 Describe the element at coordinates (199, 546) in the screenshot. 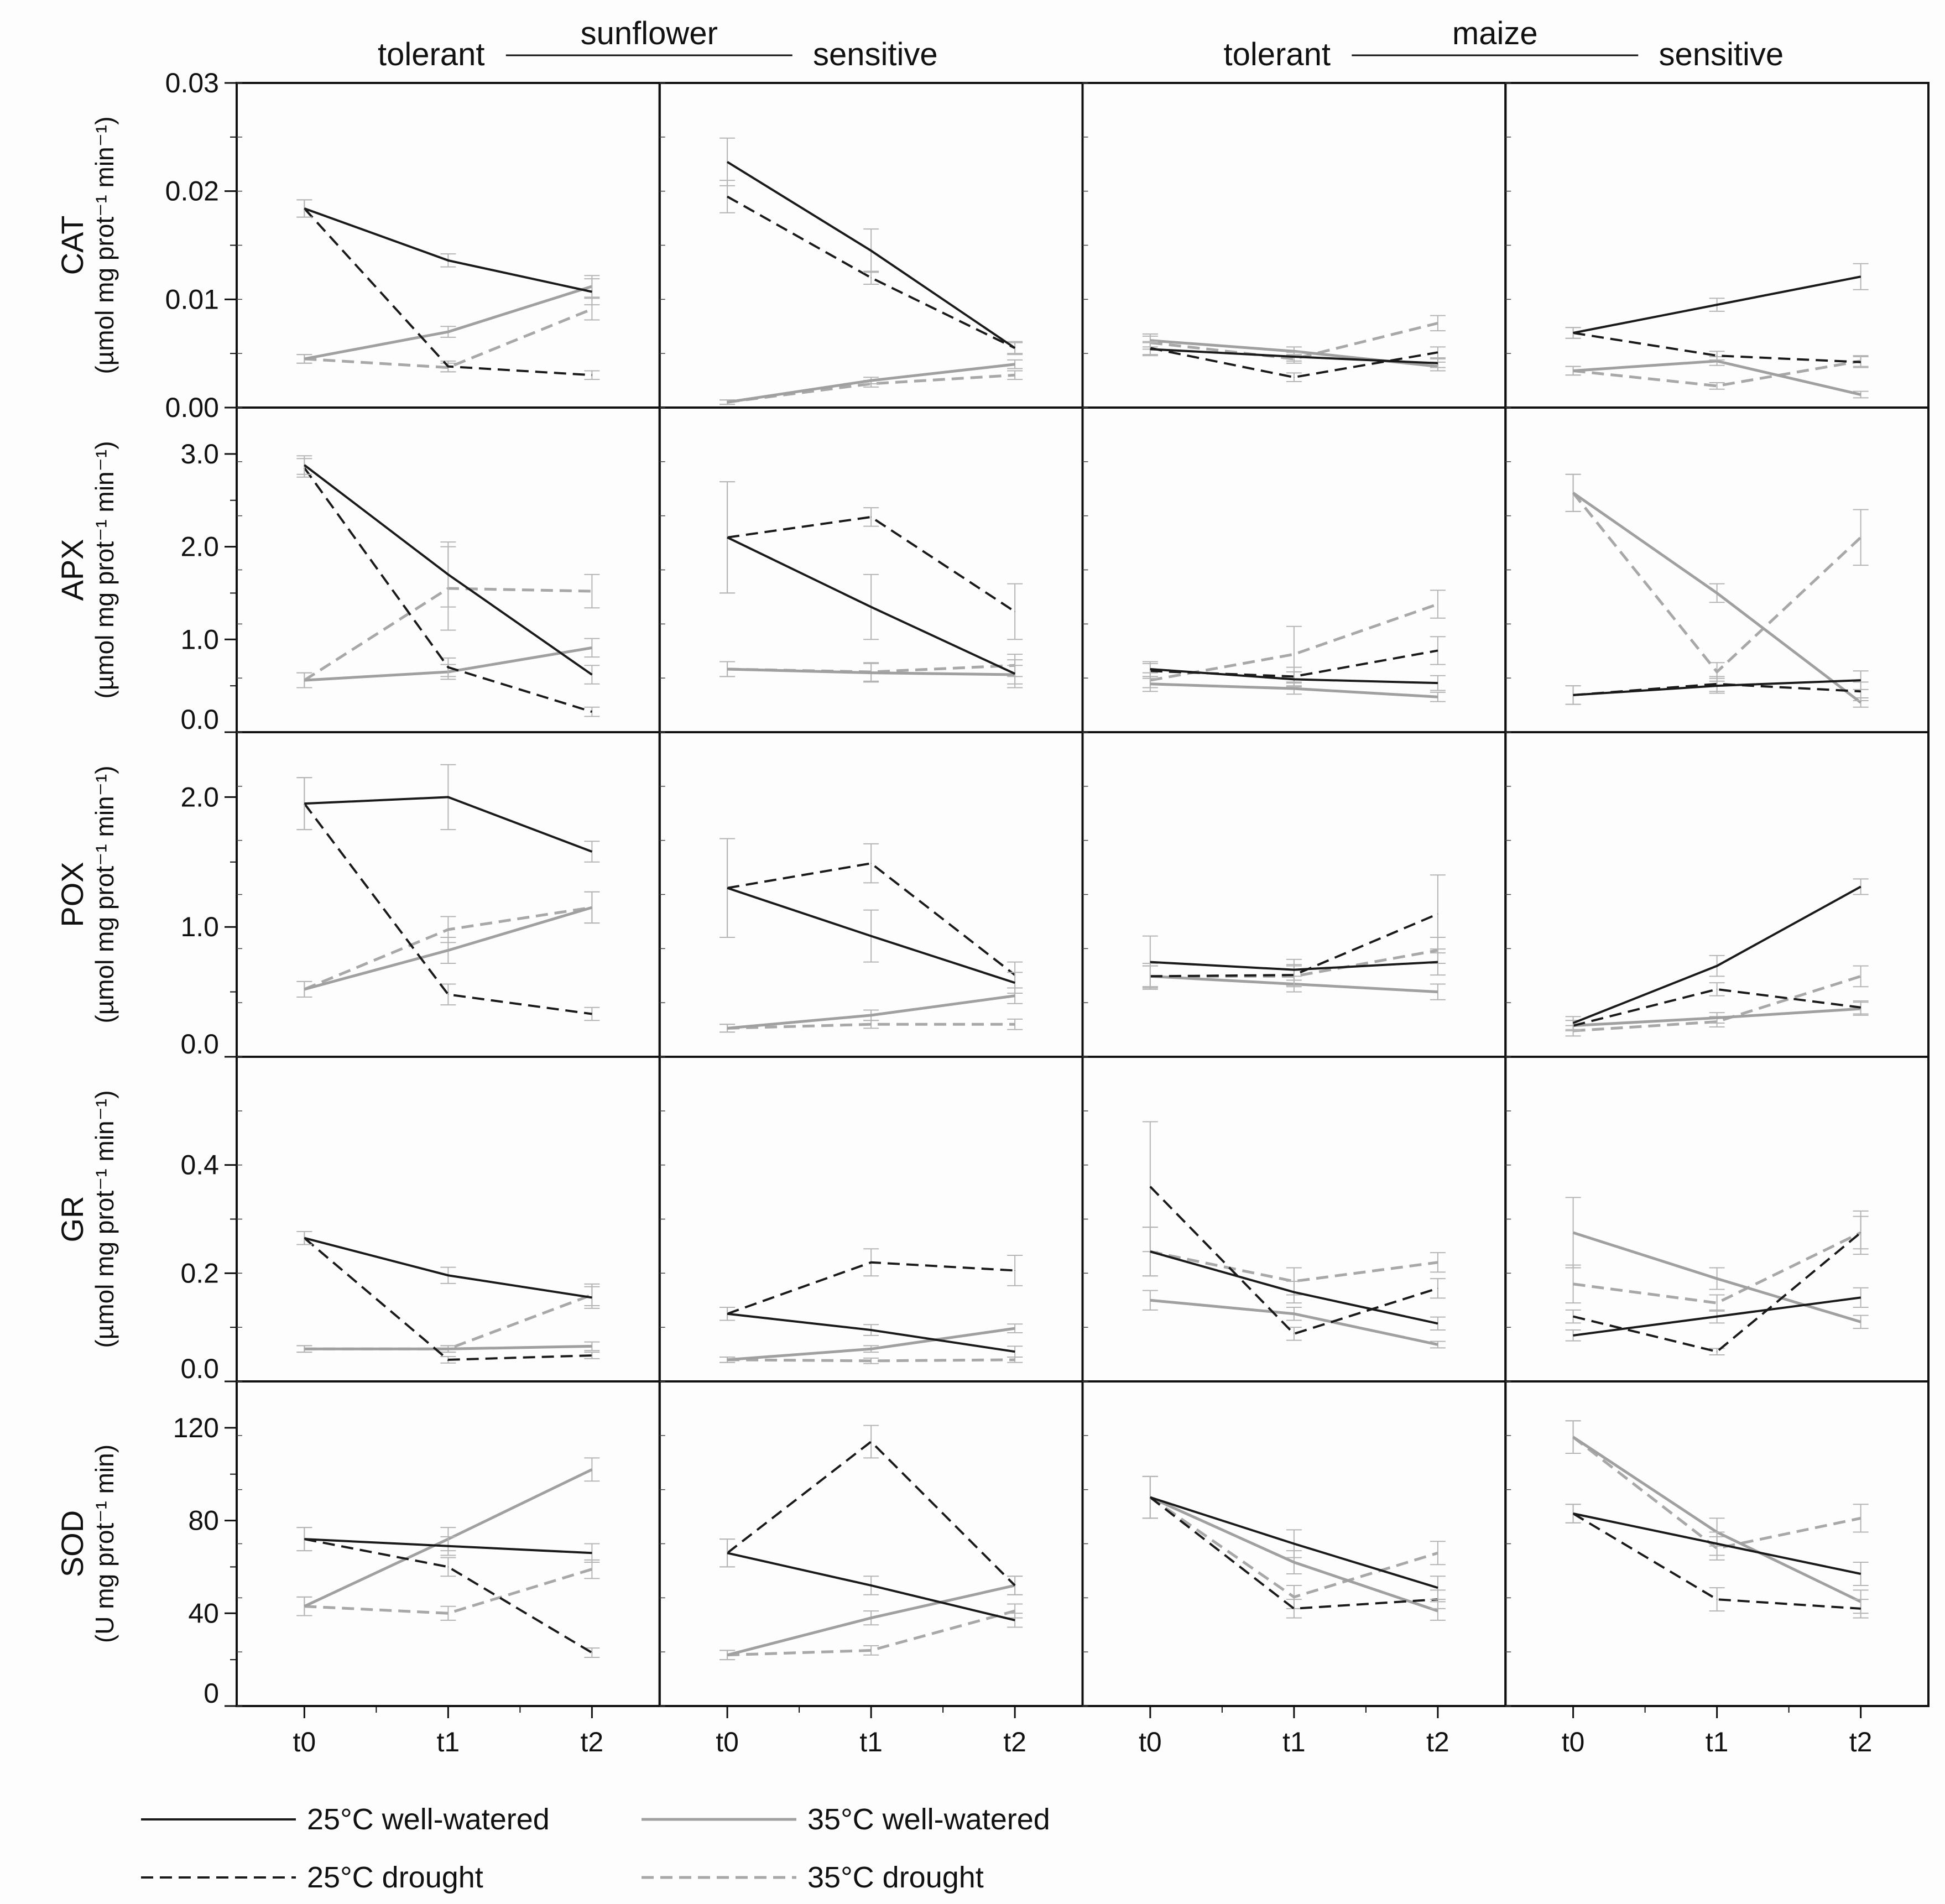

I see `ytick-label-apx: 2.0` at that location.